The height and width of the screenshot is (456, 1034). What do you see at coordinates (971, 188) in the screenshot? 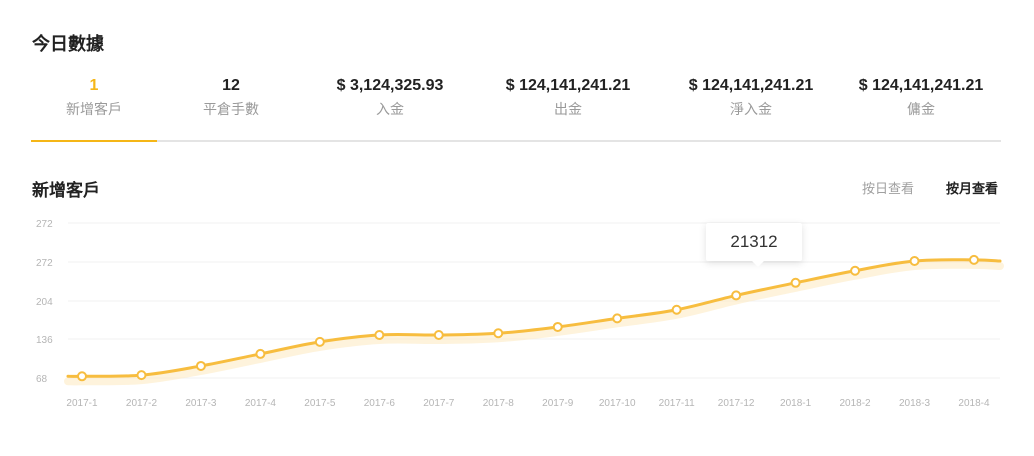
I see `view-by-month-button: 按月查看` at bounding box center [971, 188].